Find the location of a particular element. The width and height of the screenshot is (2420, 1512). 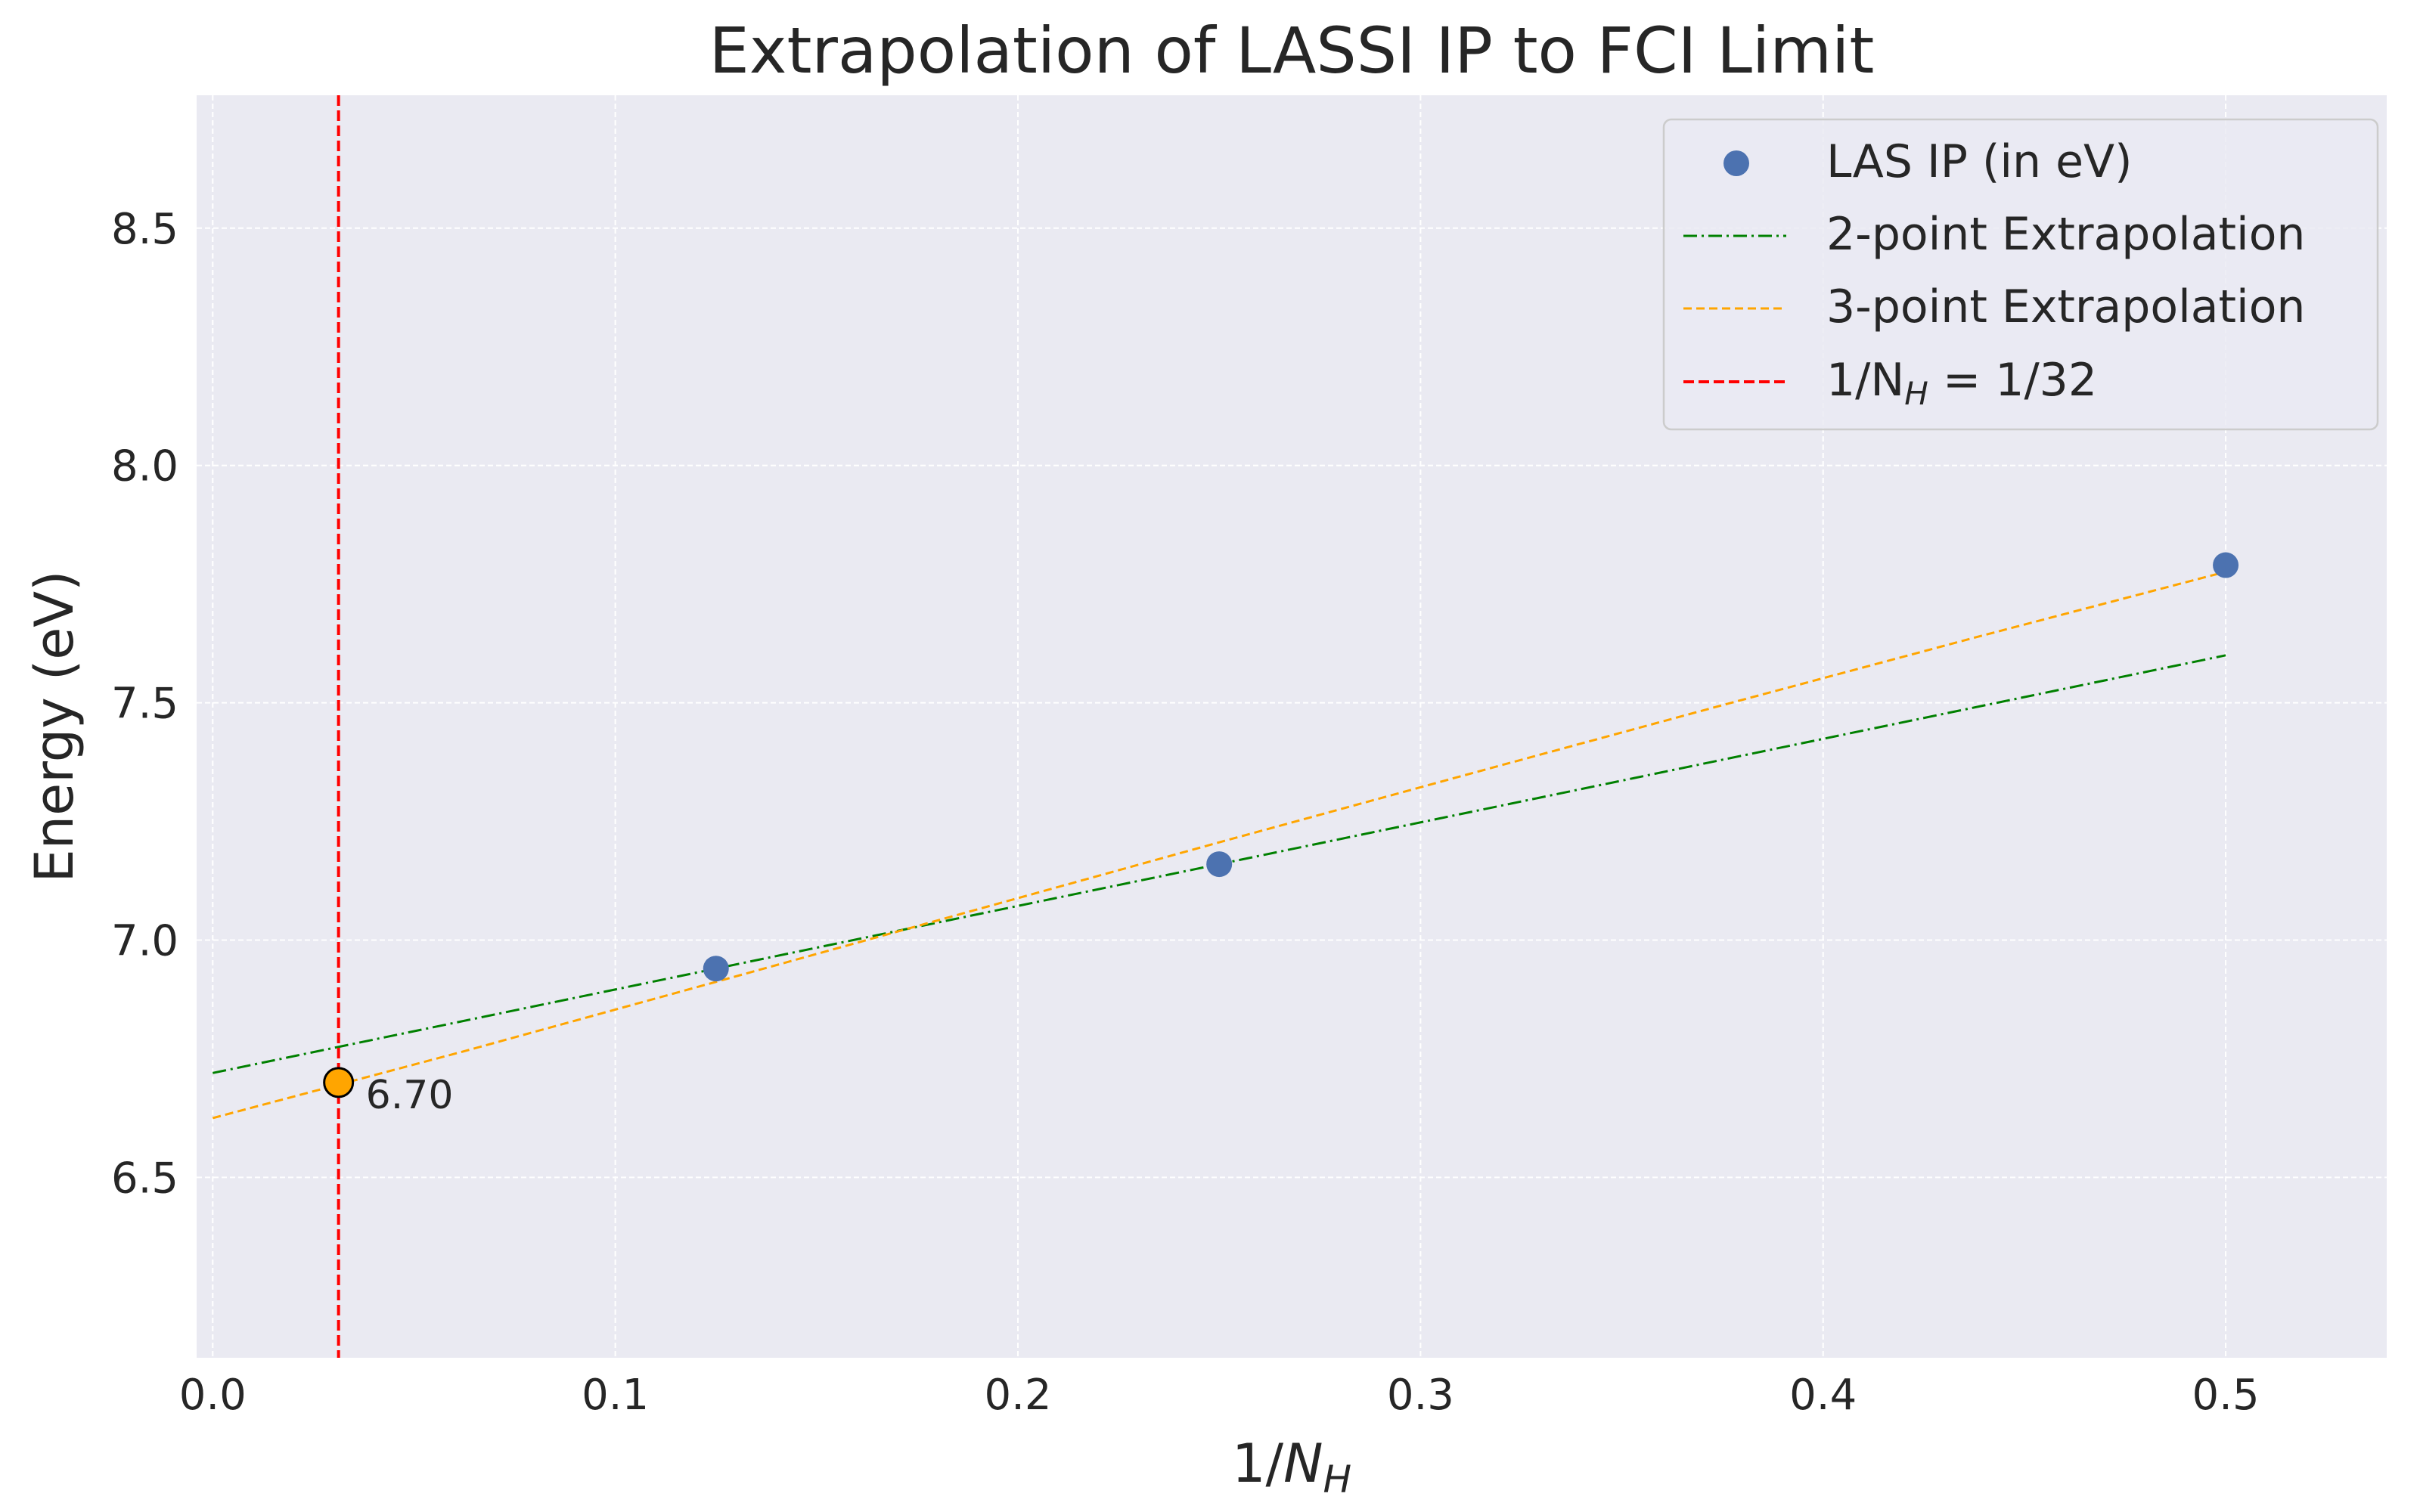

legend-label-vline: 1/NH = 1/32 is located at coordinates (1961, 383).